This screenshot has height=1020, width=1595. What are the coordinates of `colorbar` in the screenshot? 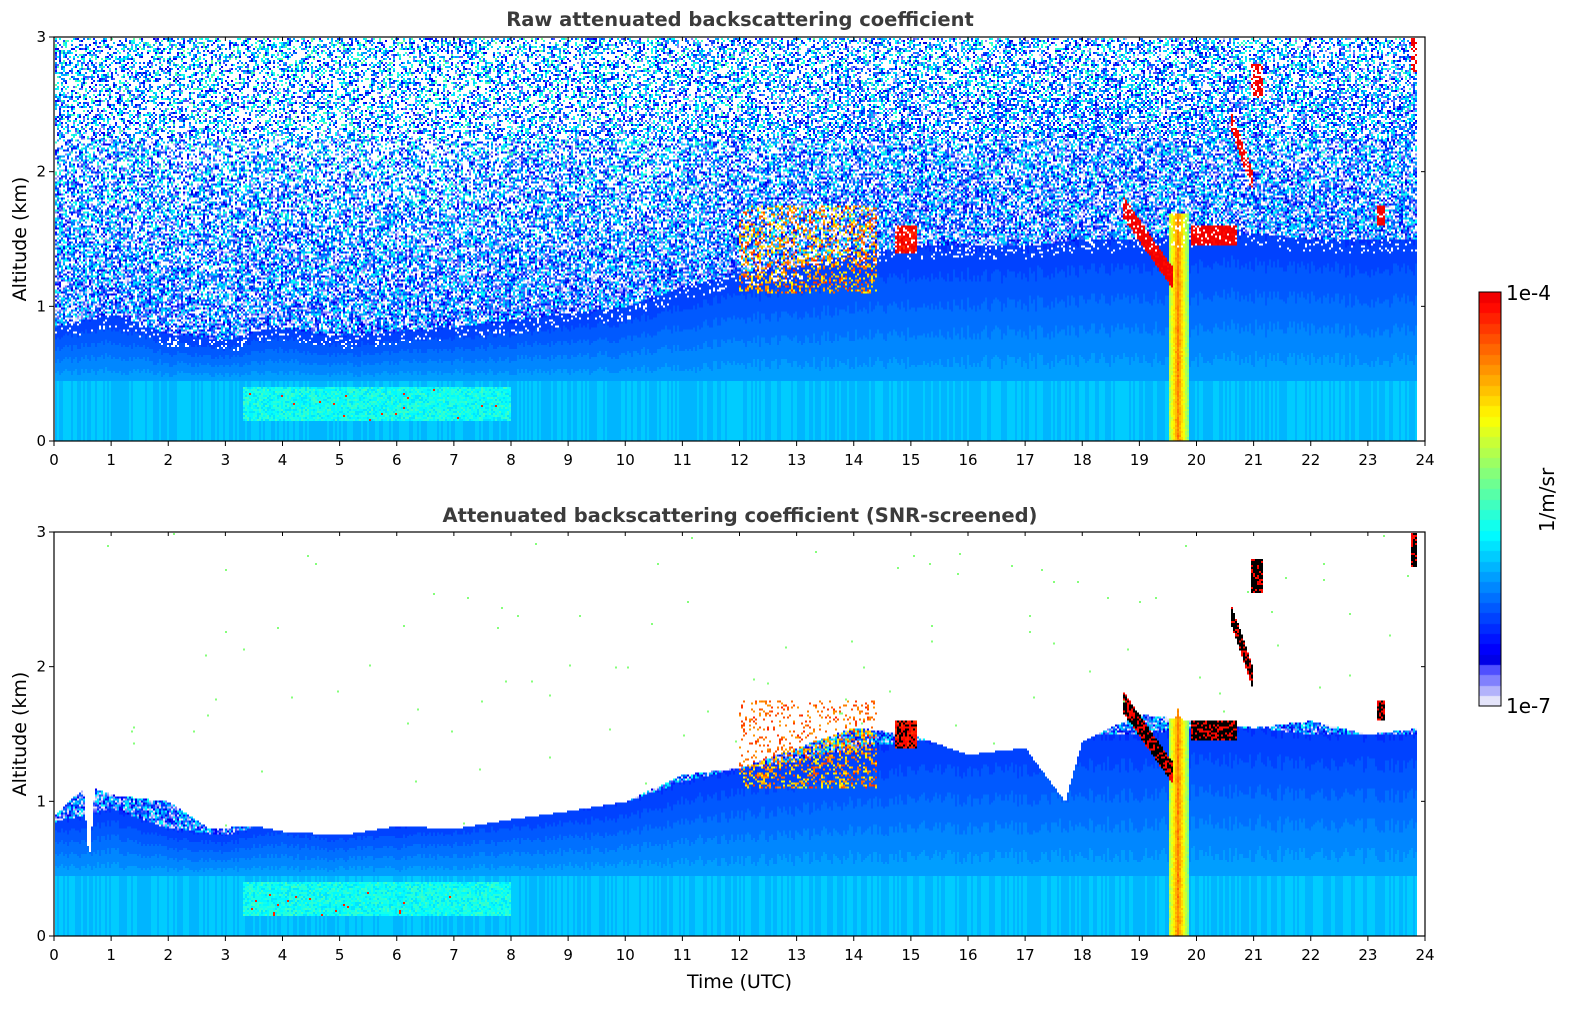 It's located at (1490, 499).